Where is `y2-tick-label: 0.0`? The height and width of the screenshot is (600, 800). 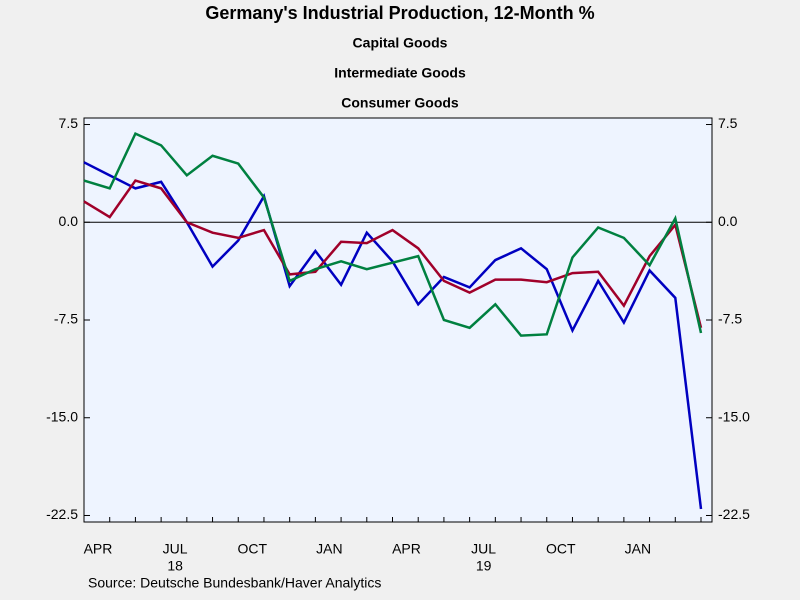
y2-tick-label: 0.0 is located at coordinates (728, 221).